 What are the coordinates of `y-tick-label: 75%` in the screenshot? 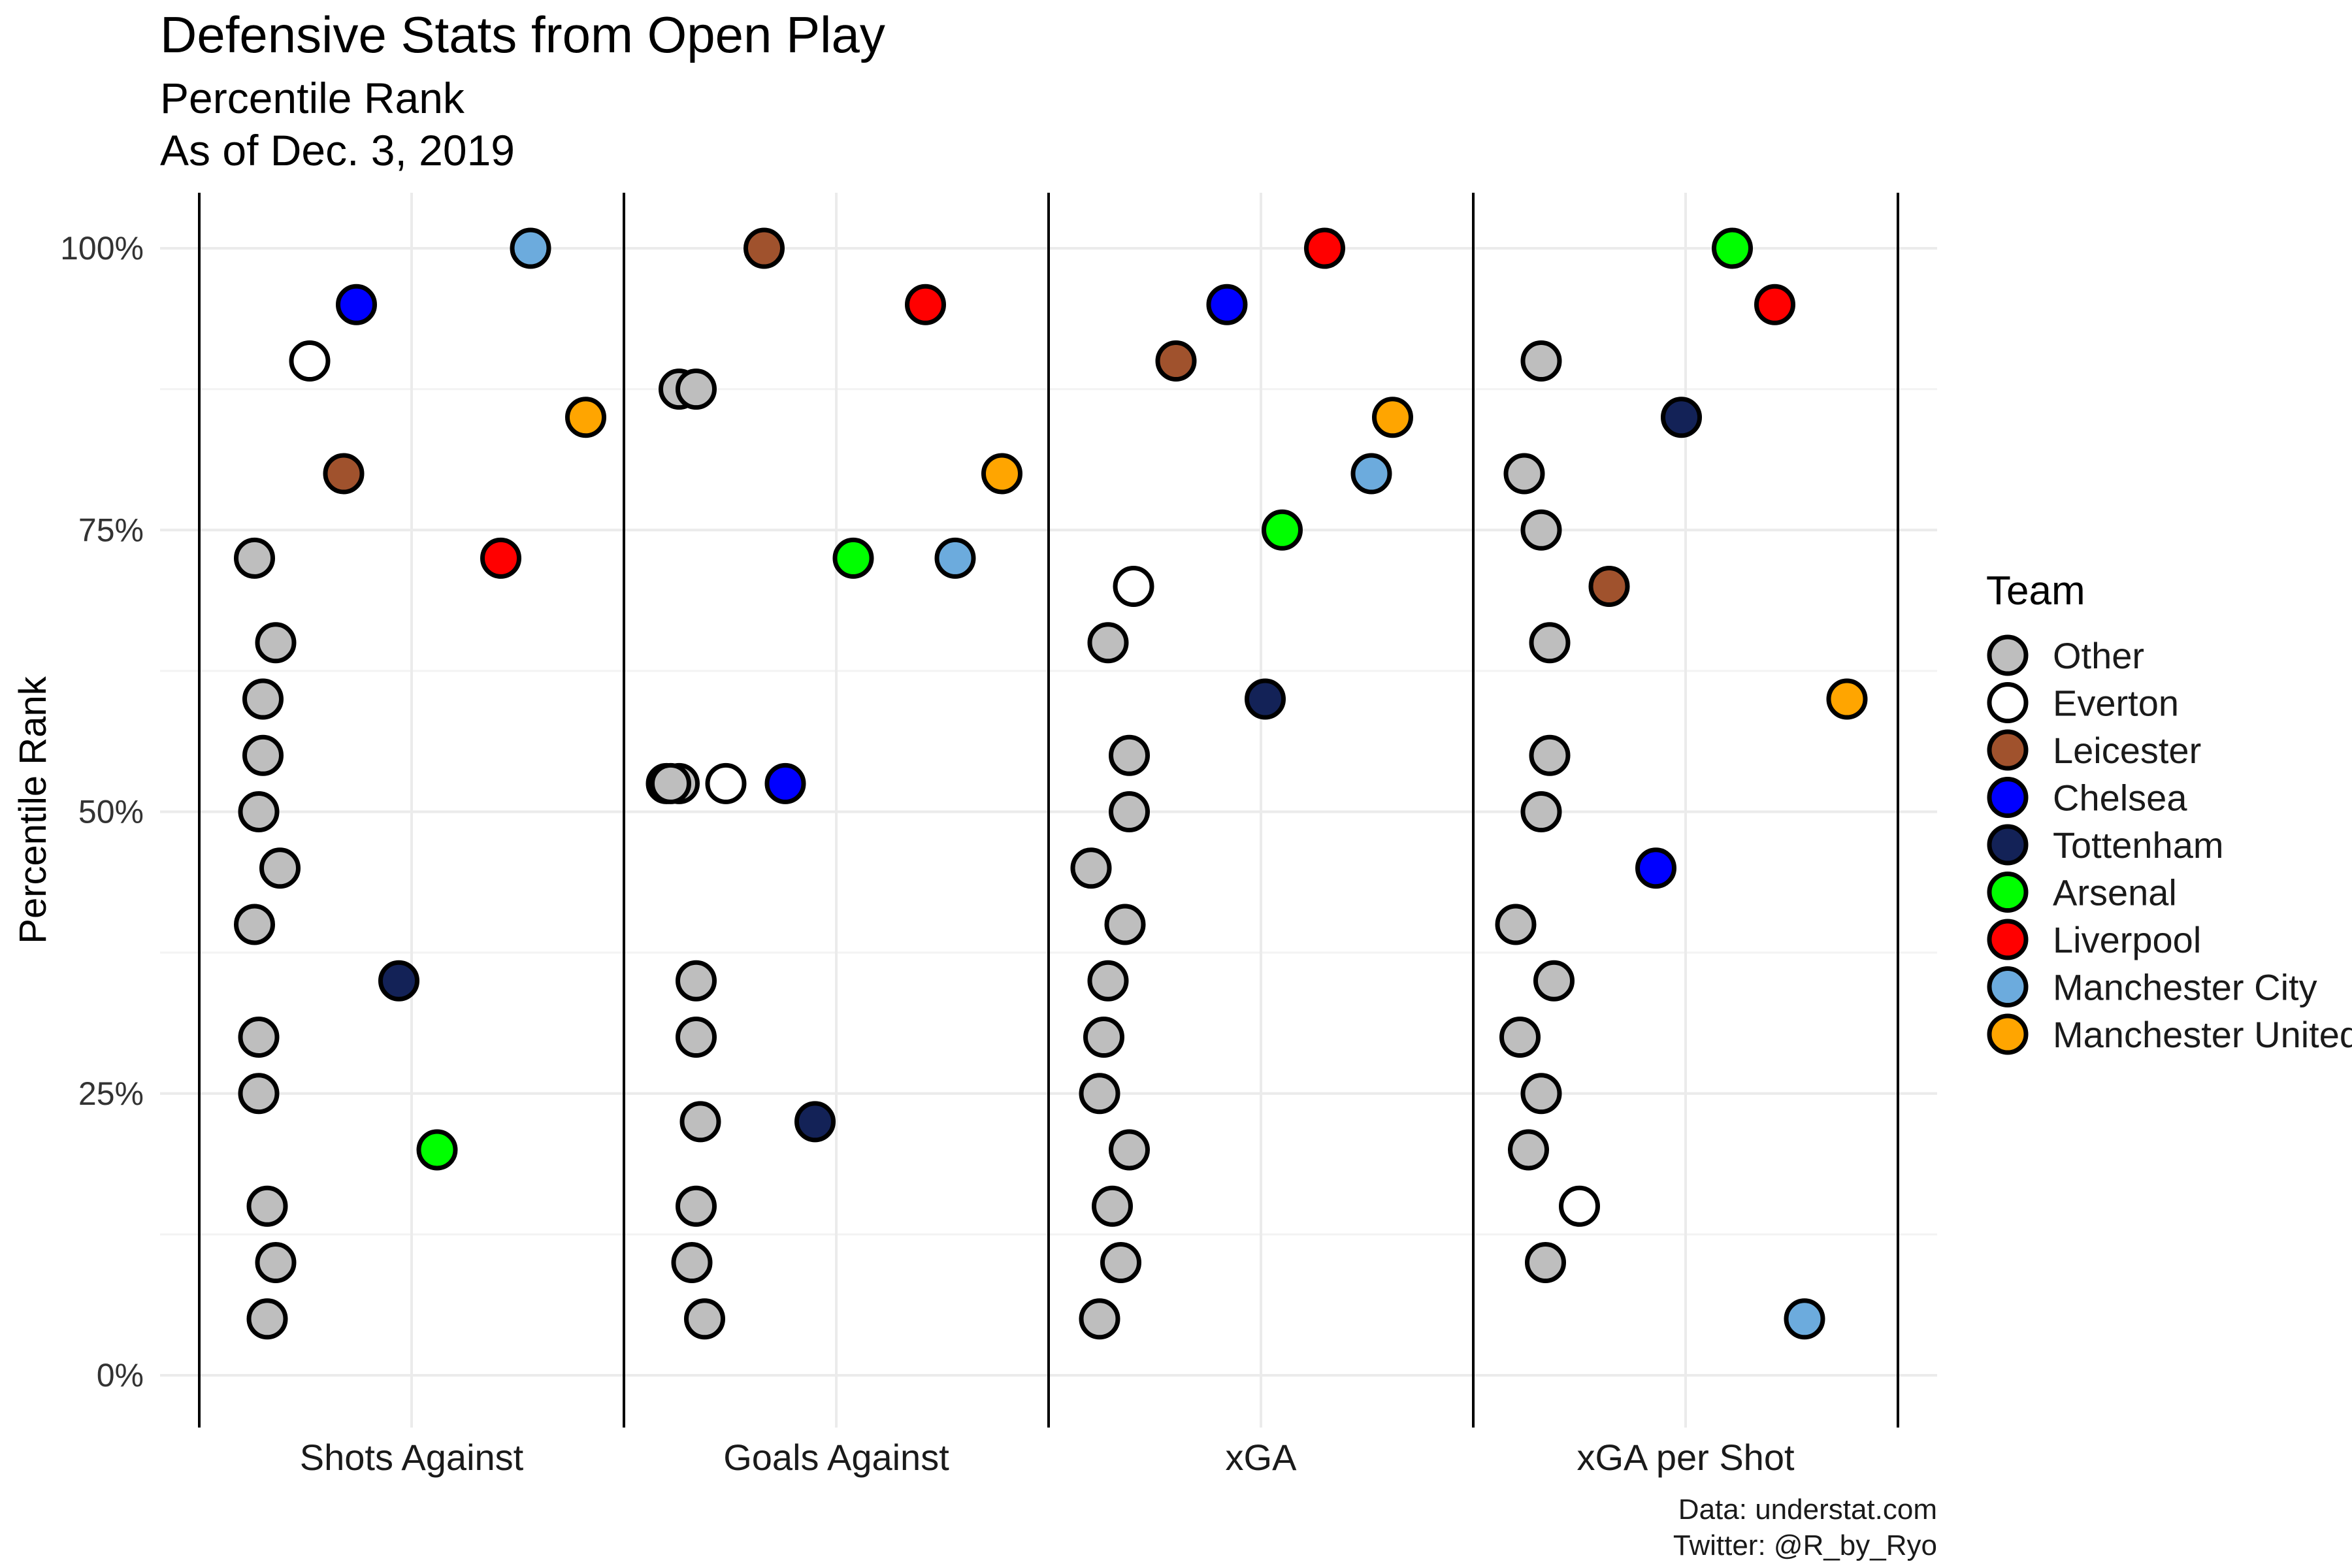 It's located at (111, 530).